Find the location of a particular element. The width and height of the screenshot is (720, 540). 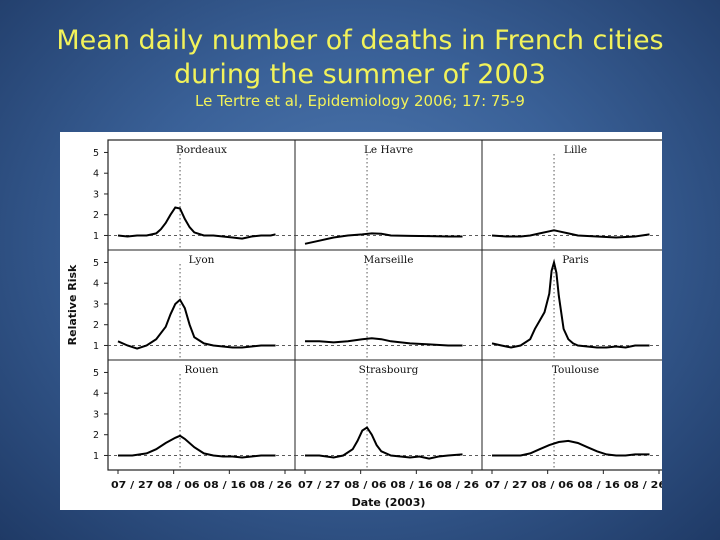

panel-title-paris: Paris is located at coordinates (575, 260).